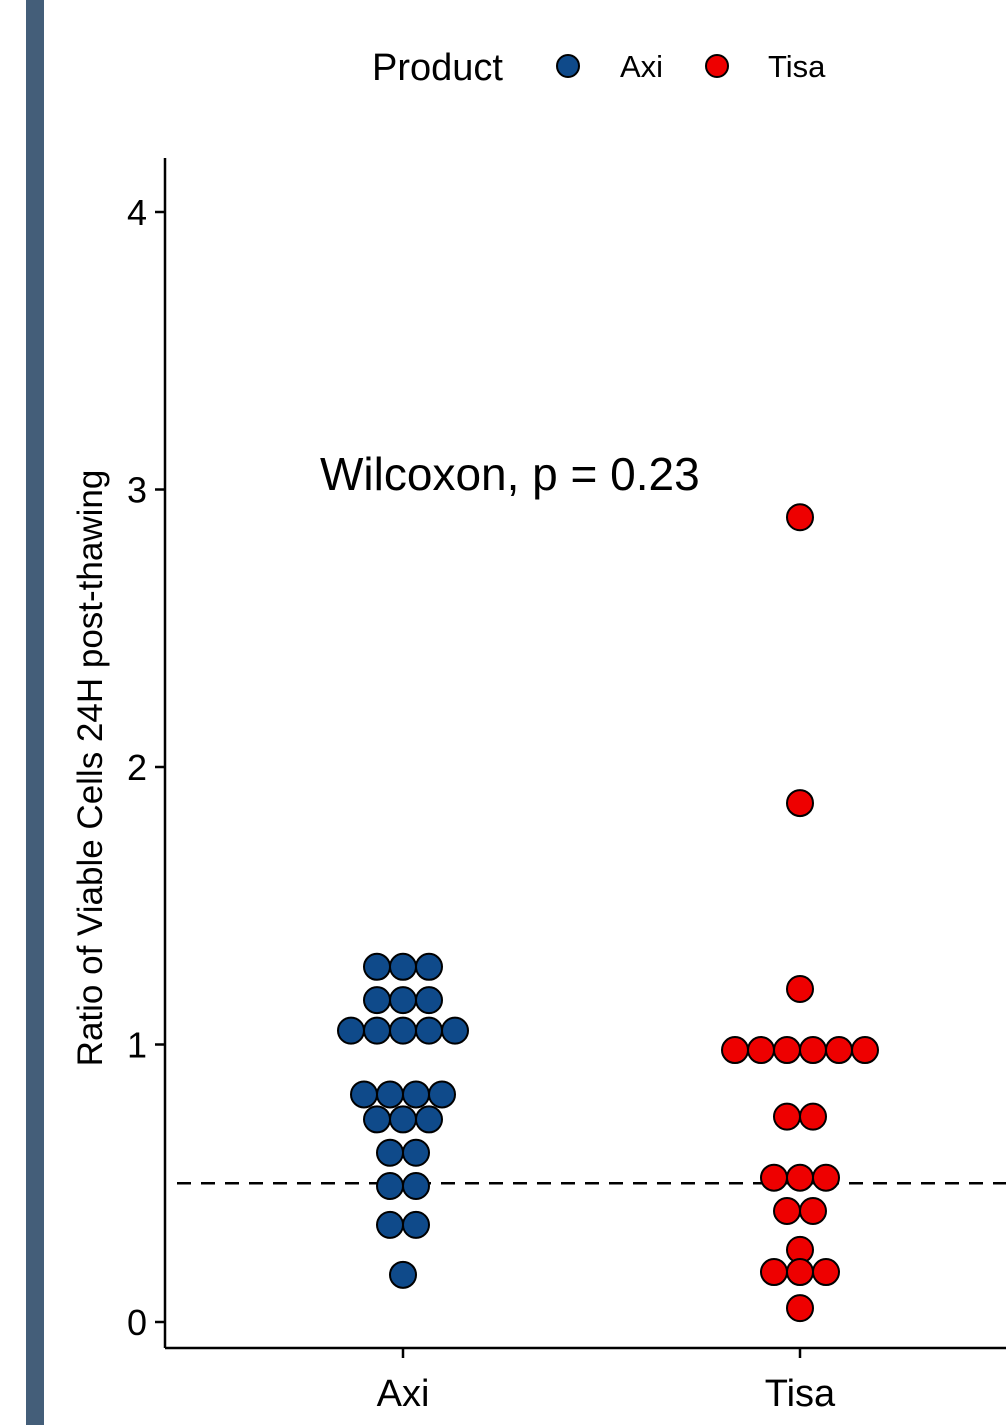 The width and height of the screenshot is (1006, 1425). What do you see at coordinates (403, 1394) in the screenshot?
I see `x-tick-label: Axi` at bounding box center [403, 1394].